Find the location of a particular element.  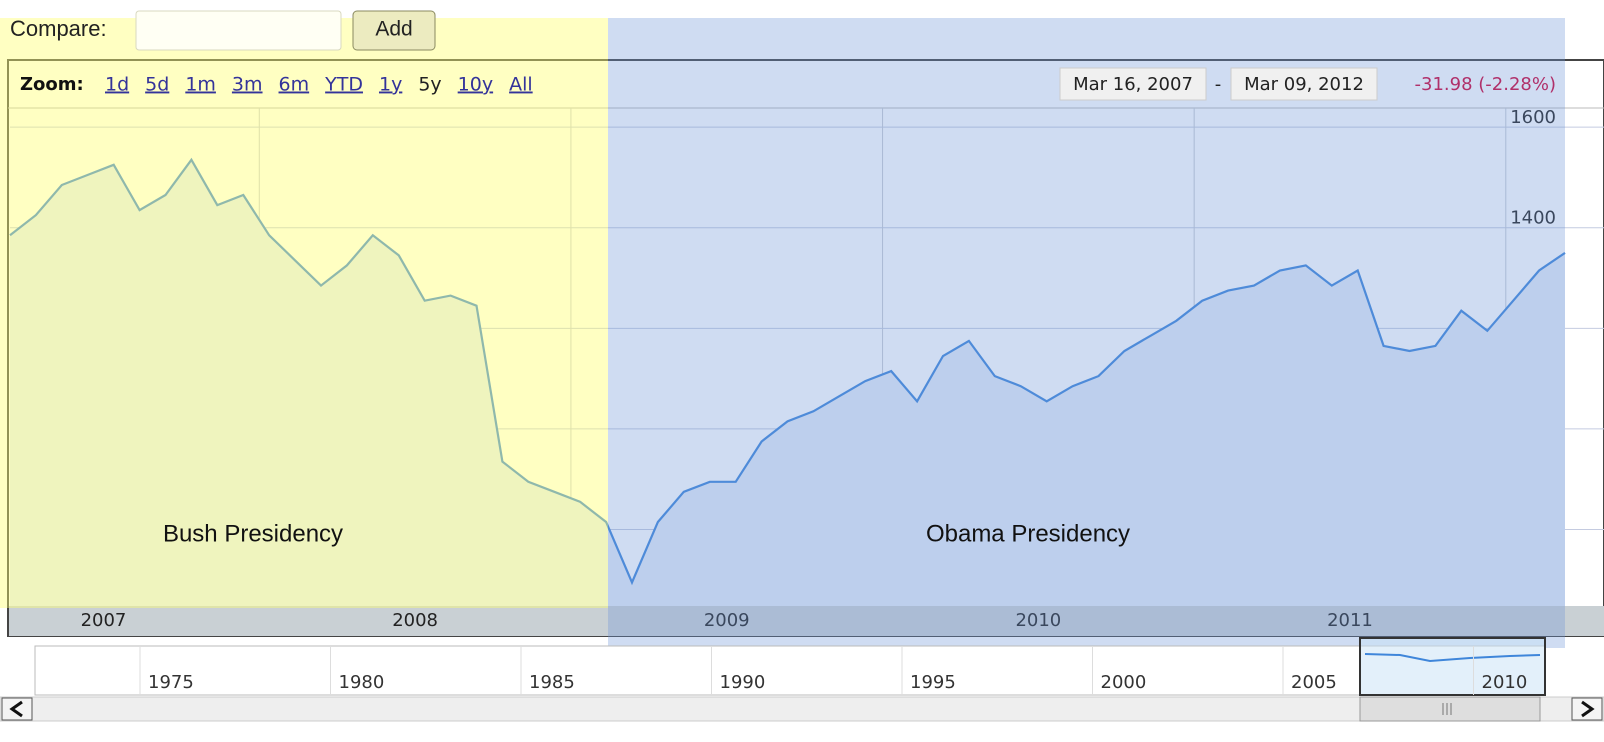

zoom-option: 5y is located at coordinates (429, 85).